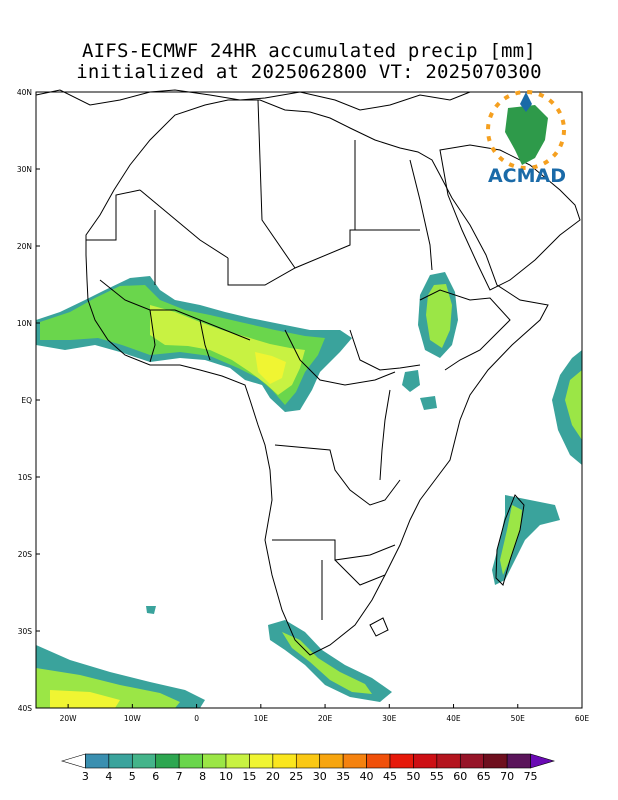 The image size is (618, 800). I want to click on colorbar-label: 55, so click(437, 776).